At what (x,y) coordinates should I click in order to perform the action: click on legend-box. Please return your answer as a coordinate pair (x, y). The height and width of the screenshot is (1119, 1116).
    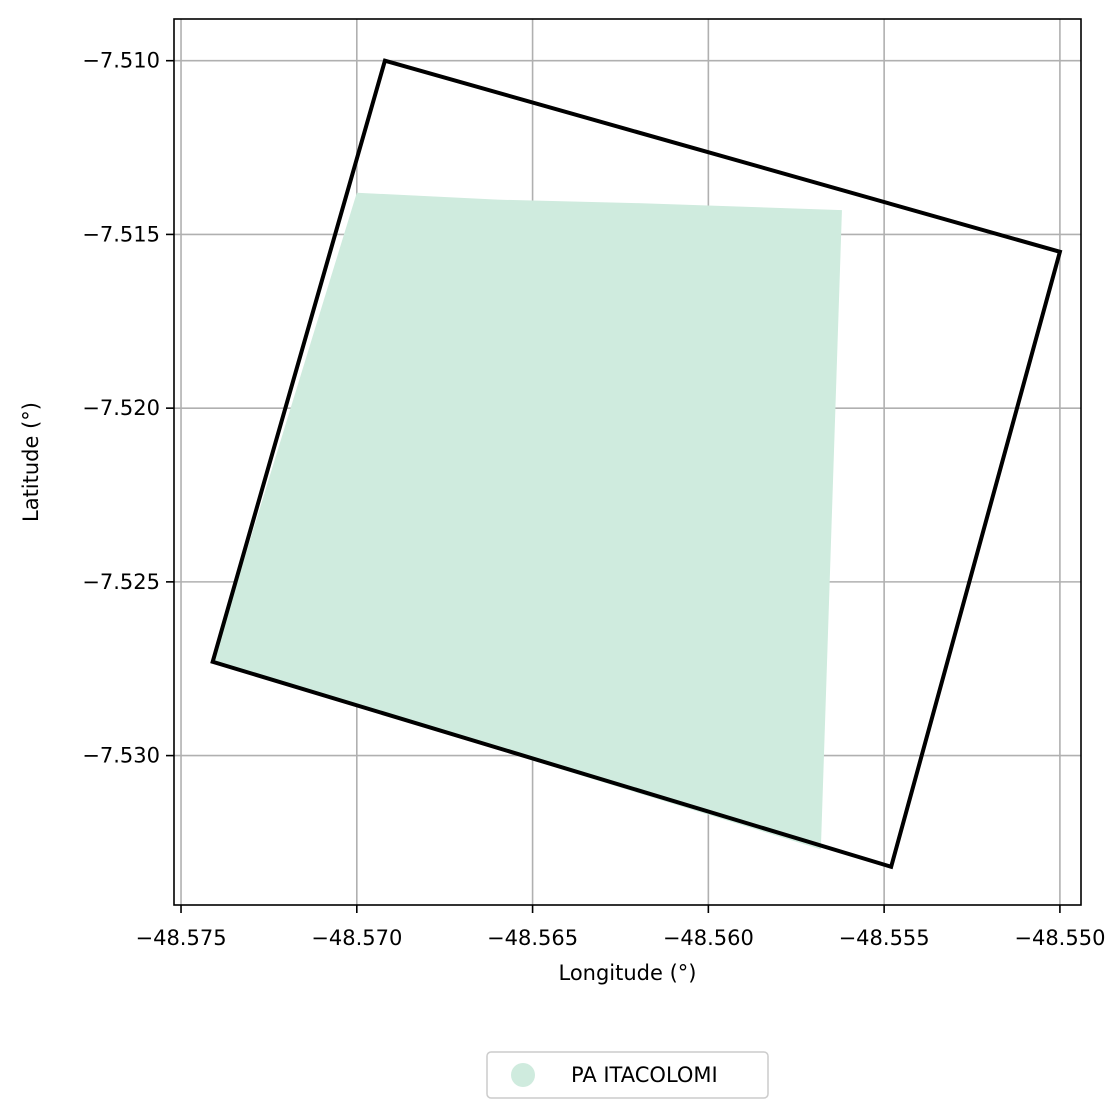
    Looking at the image, I should click on (627, 1075).